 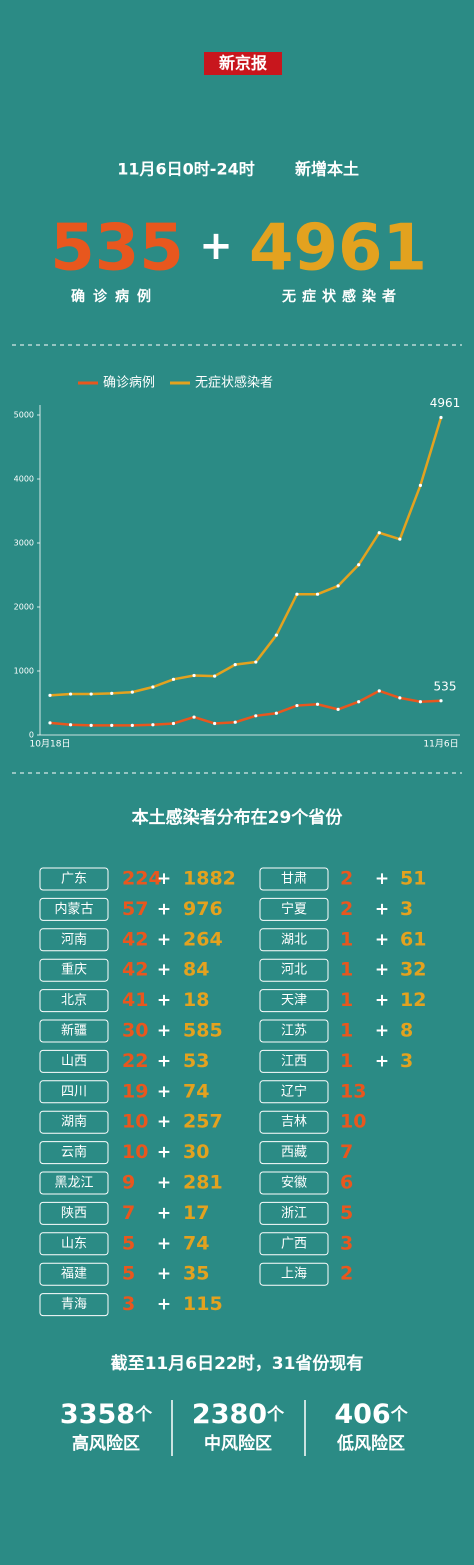 What do you see at coordinates (413, 970) in the screenshot?
I see `asymptomatic-count: 32` at bounding box center [413, 970].